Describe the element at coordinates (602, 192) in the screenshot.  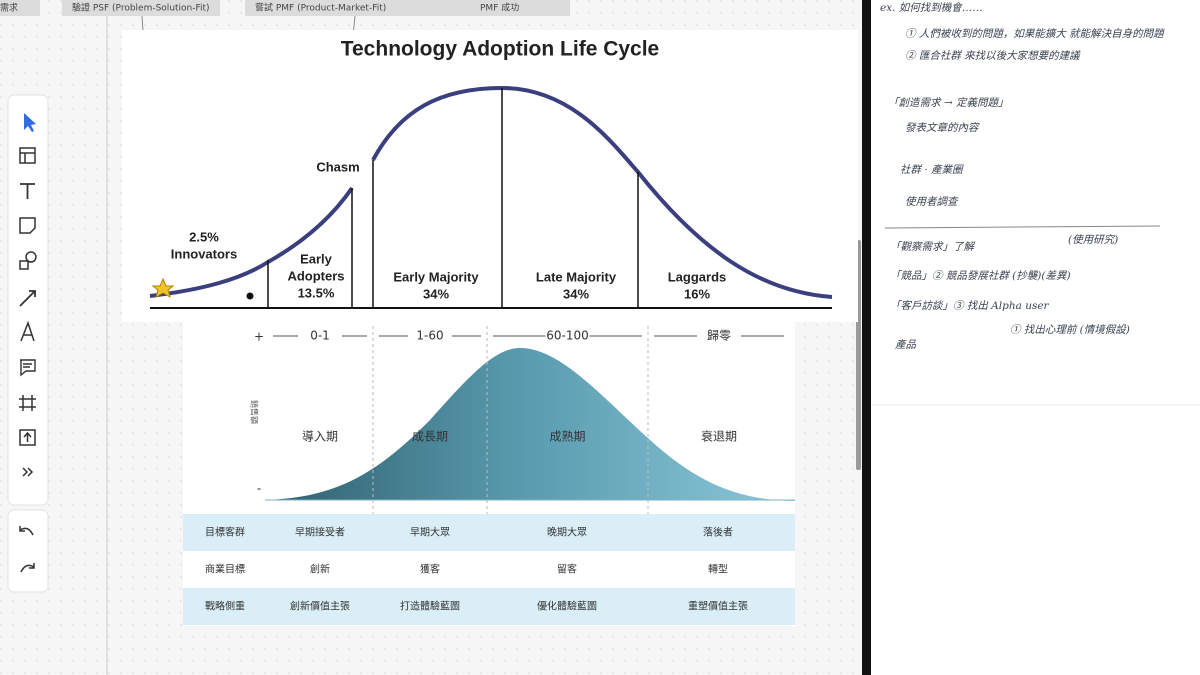
I see `curve-right` at that location.